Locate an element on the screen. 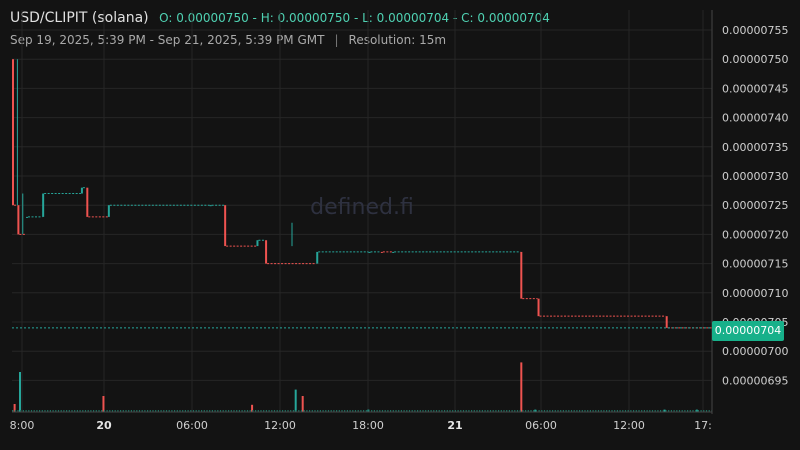 The height and width of the screenshot is (450, 800). close-value: 0.00000704 is located at coordinates (513, 18).